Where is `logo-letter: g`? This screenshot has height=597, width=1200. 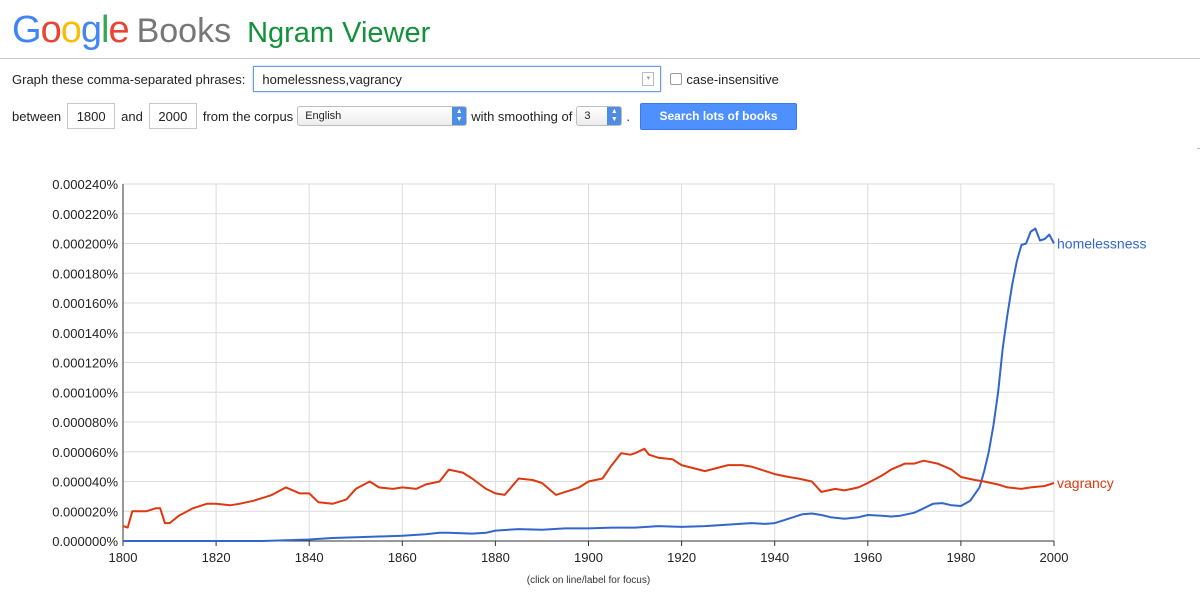
logo-letter: g is located at coordinates (91, 30).